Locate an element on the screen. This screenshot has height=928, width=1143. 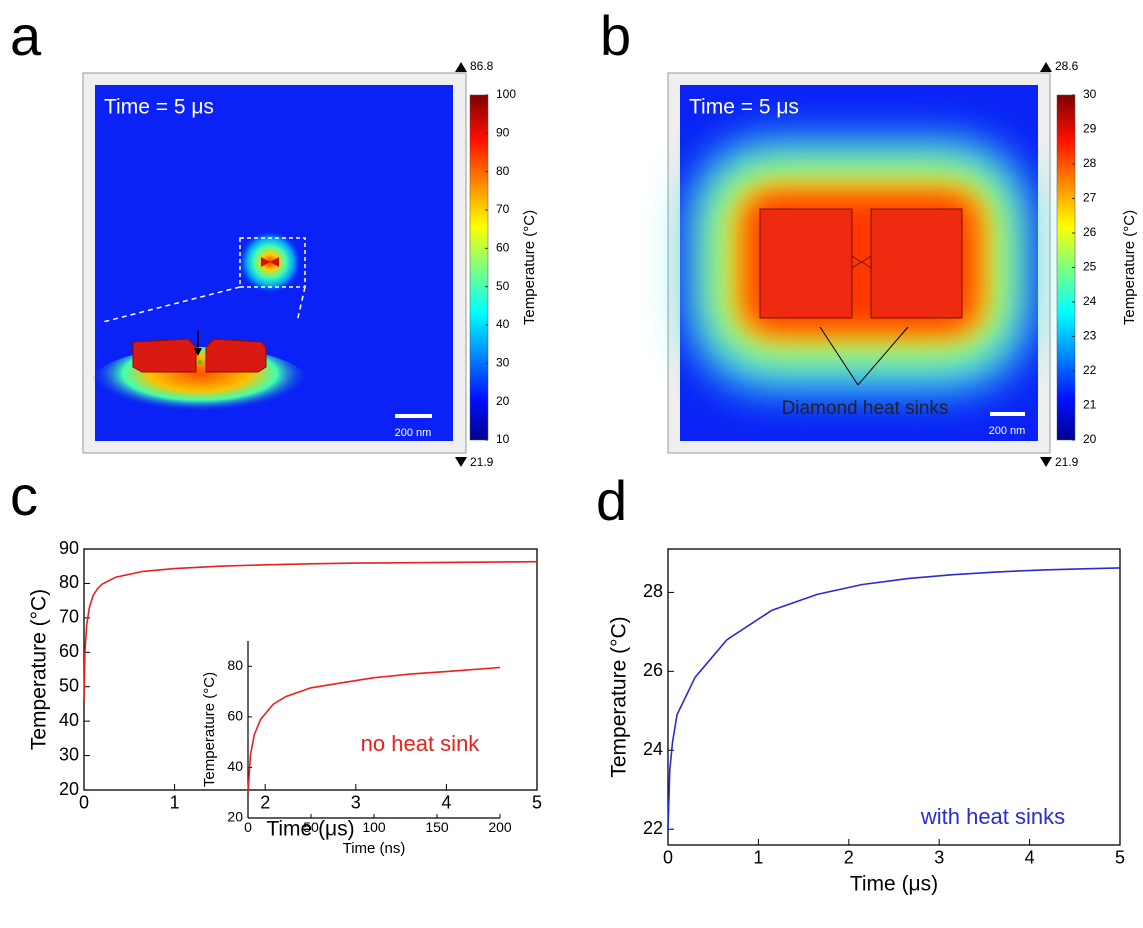
map-a is located at coordinates (285, 263).